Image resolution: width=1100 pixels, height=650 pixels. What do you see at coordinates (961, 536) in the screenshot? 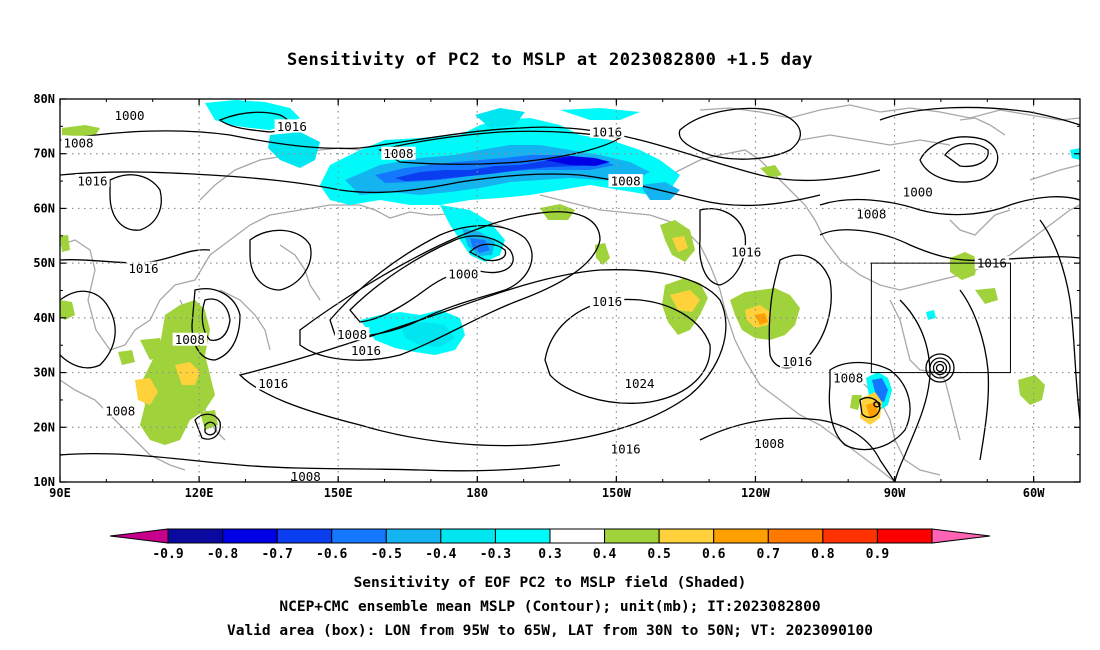
I see `colorbar-max-triangle` at bounding box center [961, 536].